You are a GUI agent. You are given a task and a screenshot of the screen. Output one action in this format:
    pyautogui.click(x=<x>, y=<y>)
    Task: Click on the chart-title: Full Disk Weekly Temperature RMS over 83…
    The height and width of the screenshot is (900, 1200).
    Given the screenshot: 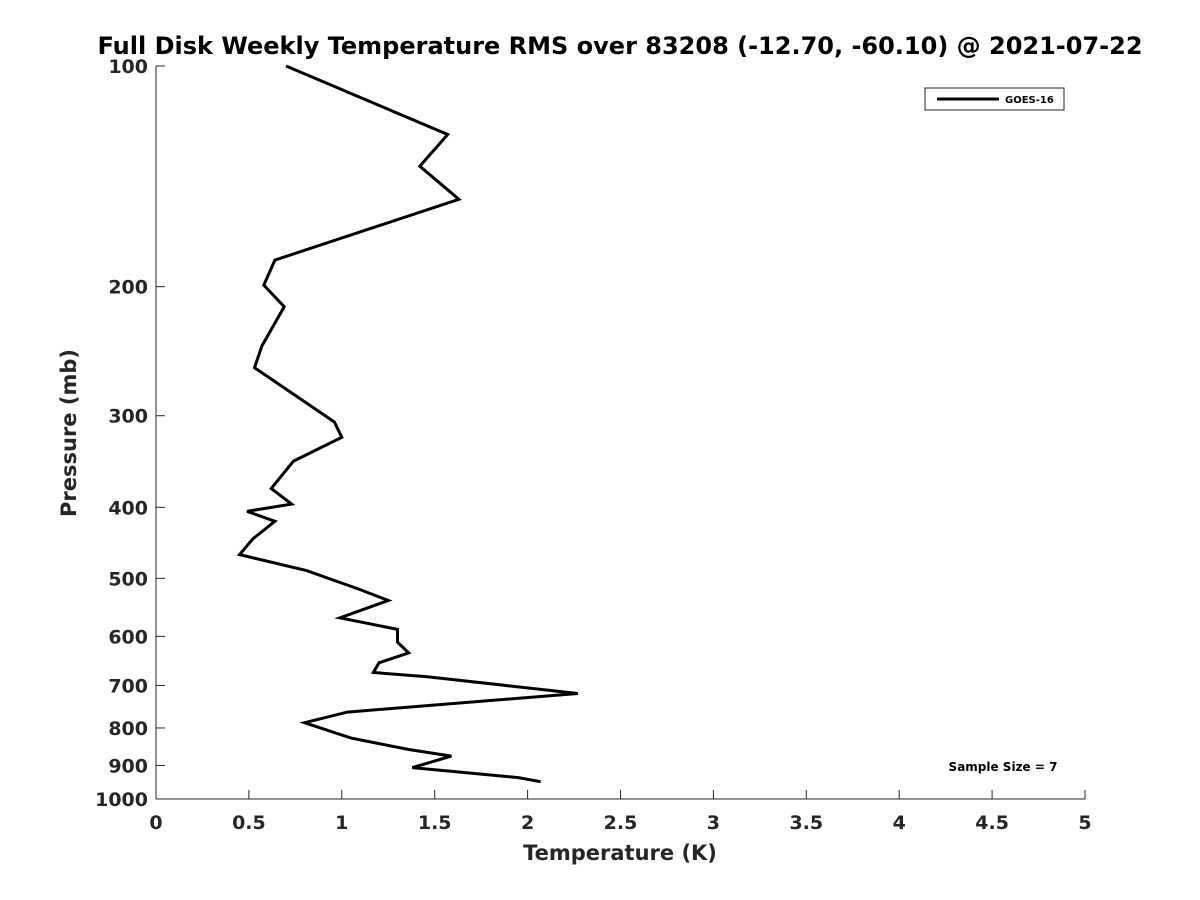 What is the action you would take?
    pyautogui.click(x=619, y=46)
    